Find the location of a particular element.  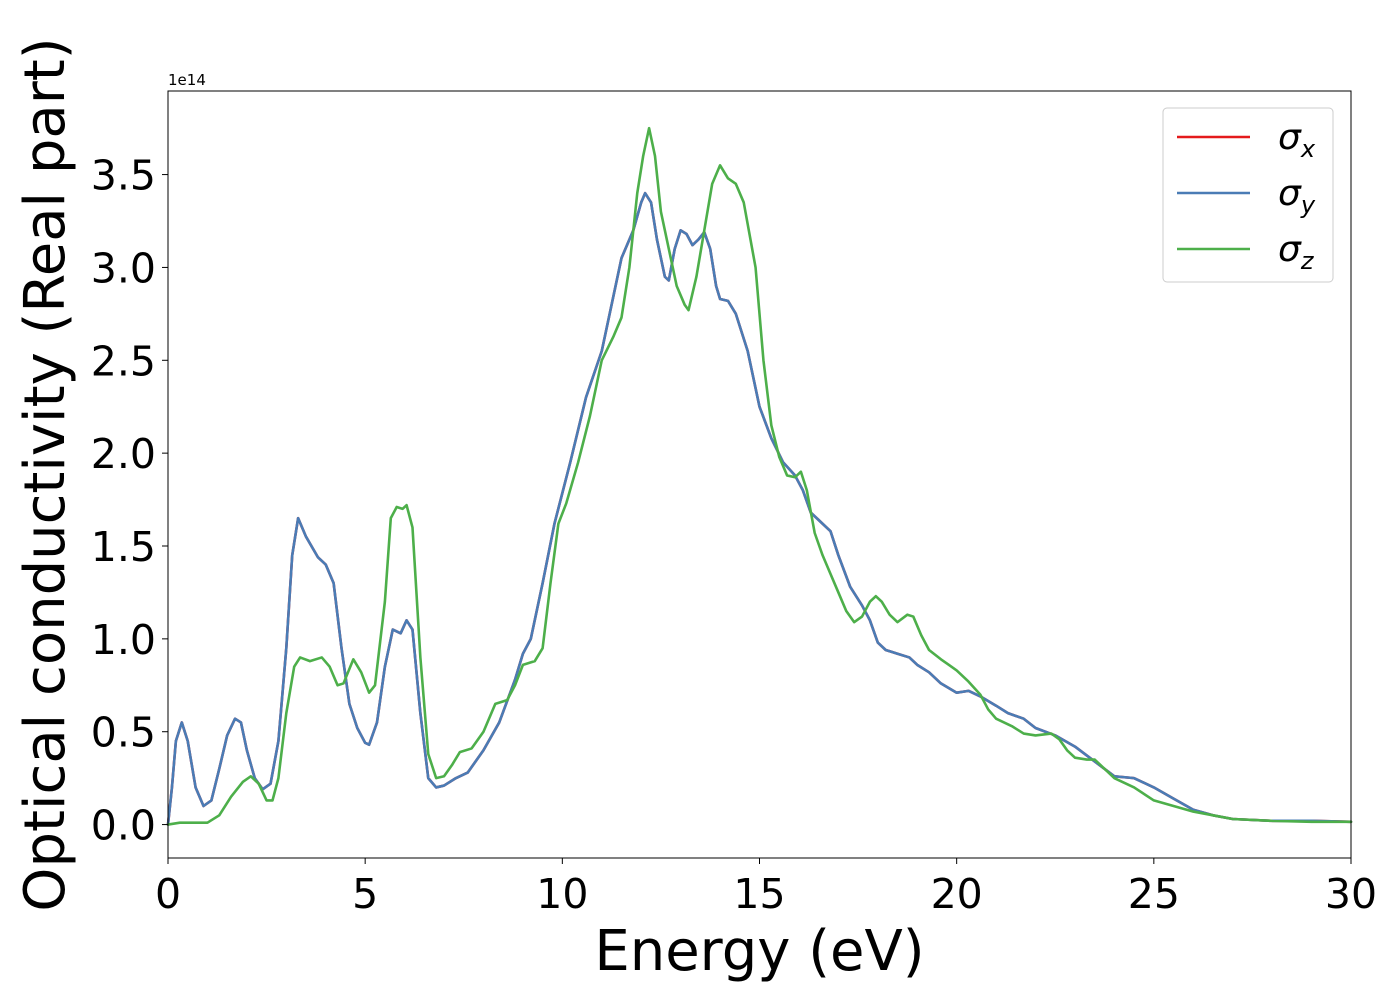

legend-label-z: σz is located at coordinates (1296, 252).